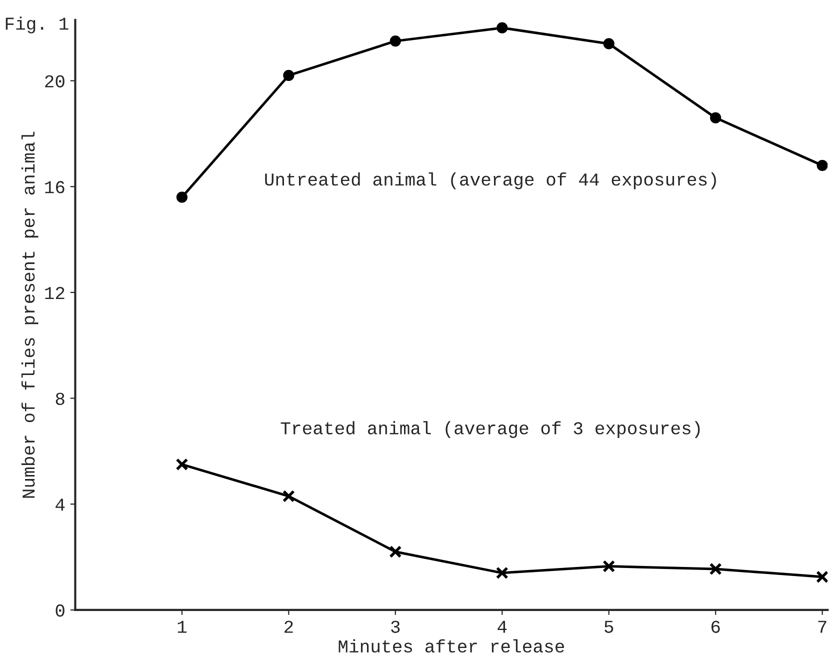  Describe the element at coordinates (490, 181) in the screenshot. I see `text: Untreated animal (average of 44 exposures)` at that location.